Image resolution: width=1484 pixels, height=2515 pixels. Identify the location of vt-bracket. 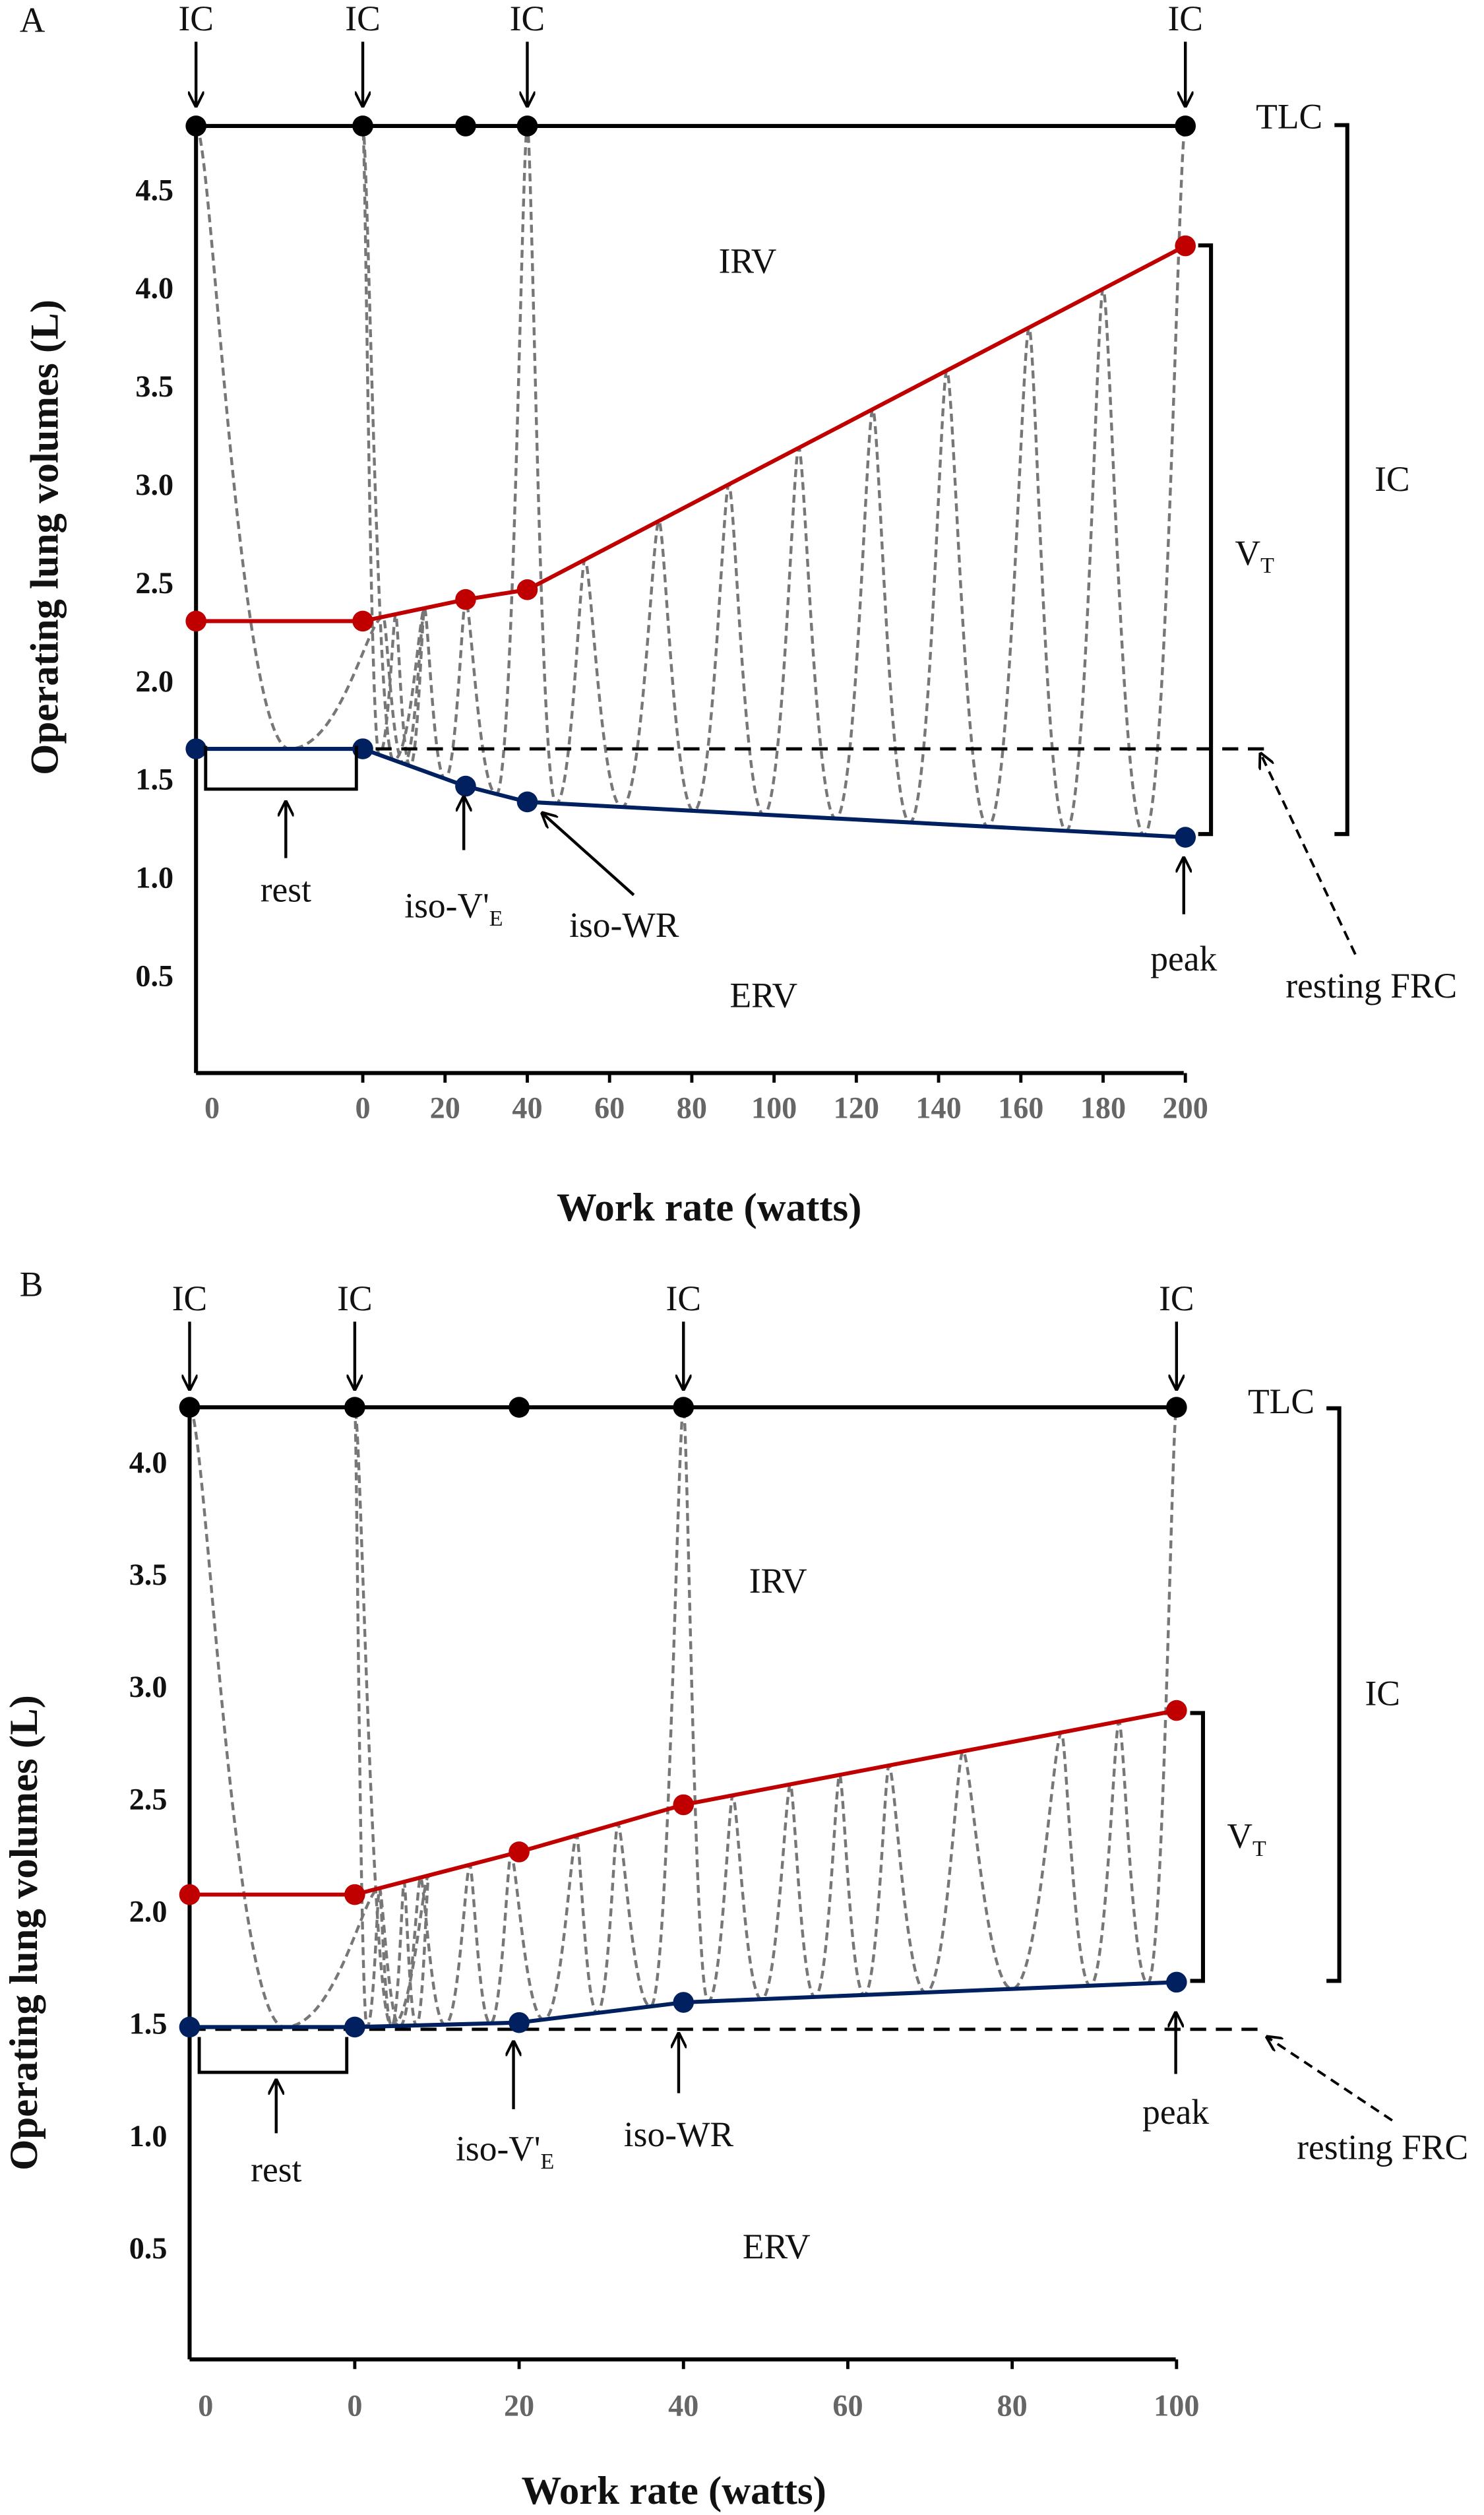
(1197, 1847).